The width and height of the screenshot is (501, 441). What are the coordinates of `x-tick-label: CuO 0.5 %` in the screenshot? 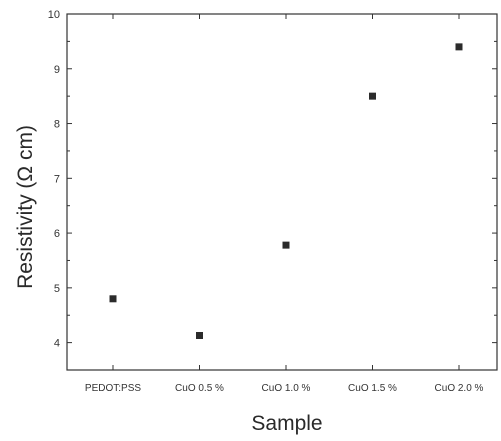 It's located at (199, 388).